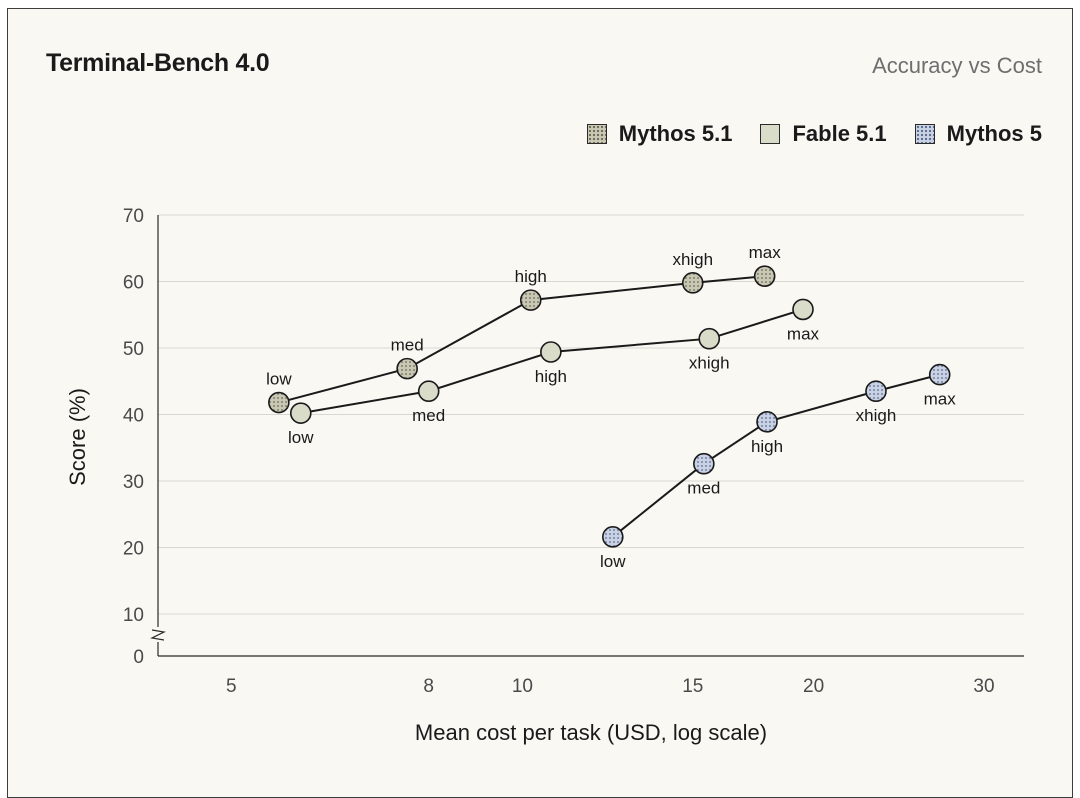 Image resolution: width=1080 pixels, height=798 pixels. Describe the element at coordinates (803, 309) in the screenshot. I see `data-point-fable-5-1-max` at that location.